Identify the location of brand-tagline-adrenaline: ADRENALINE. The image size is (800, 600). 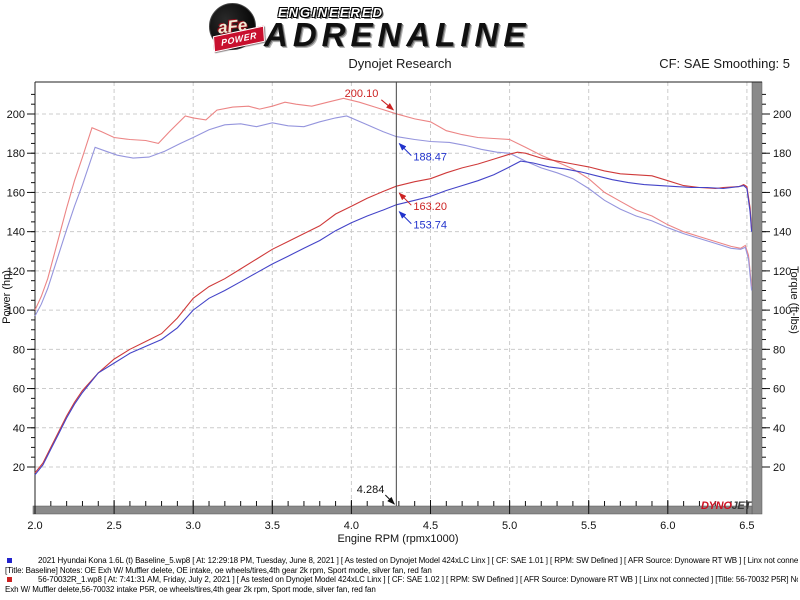
(397, 34).